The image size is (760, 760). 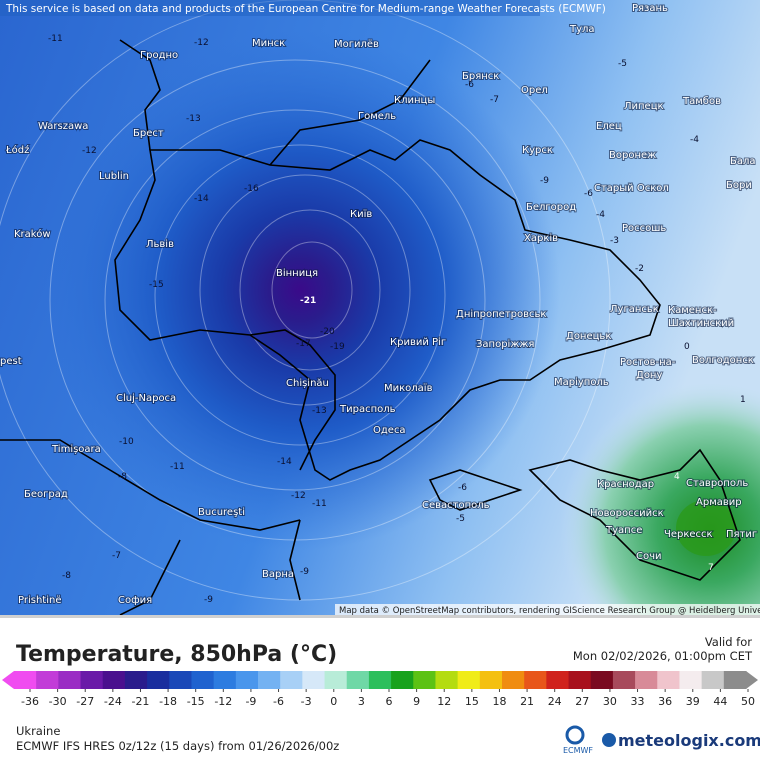 What do you see at coordinates (582, 29) in the screenshot?
I see `city-label: Тула` at bounding box center [582, 29].